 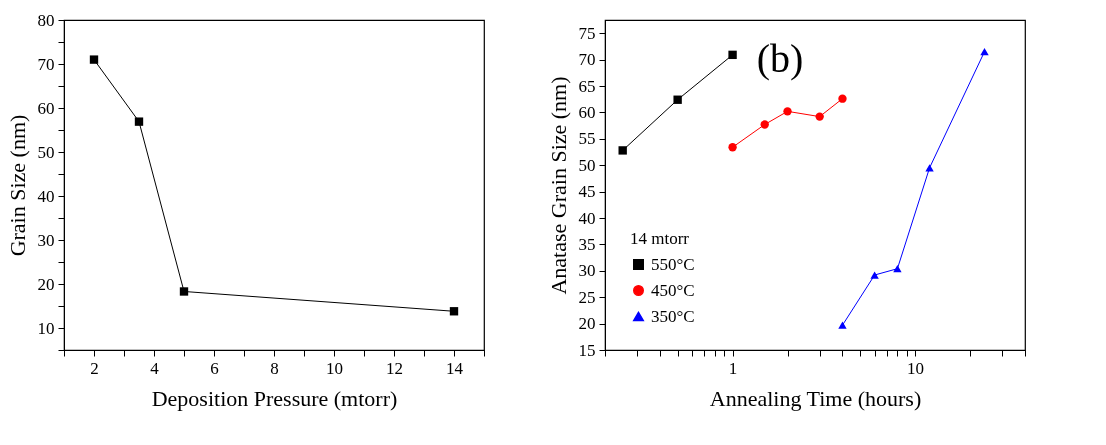 I want to click on x-tick-label: 8, so click(x=274, y=368).